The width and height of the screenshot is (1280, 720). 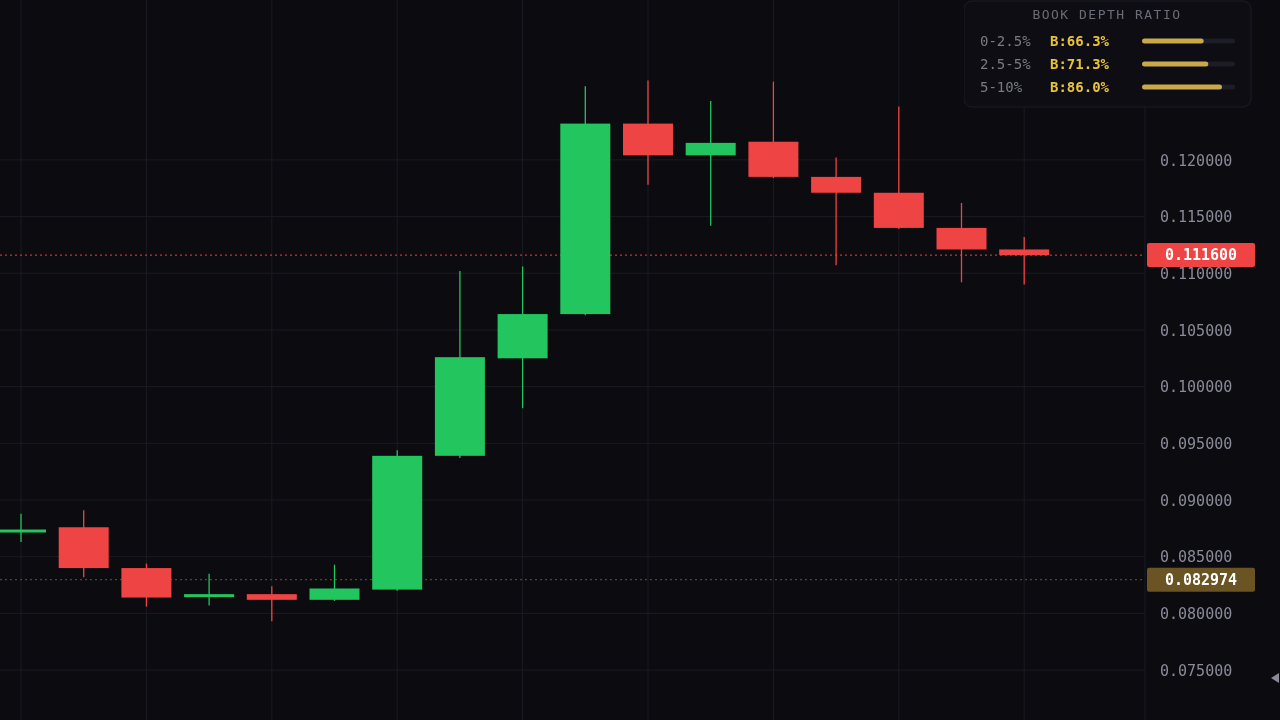 I want to click on data-label: B:66.3%, so click(x=1080, y=40).